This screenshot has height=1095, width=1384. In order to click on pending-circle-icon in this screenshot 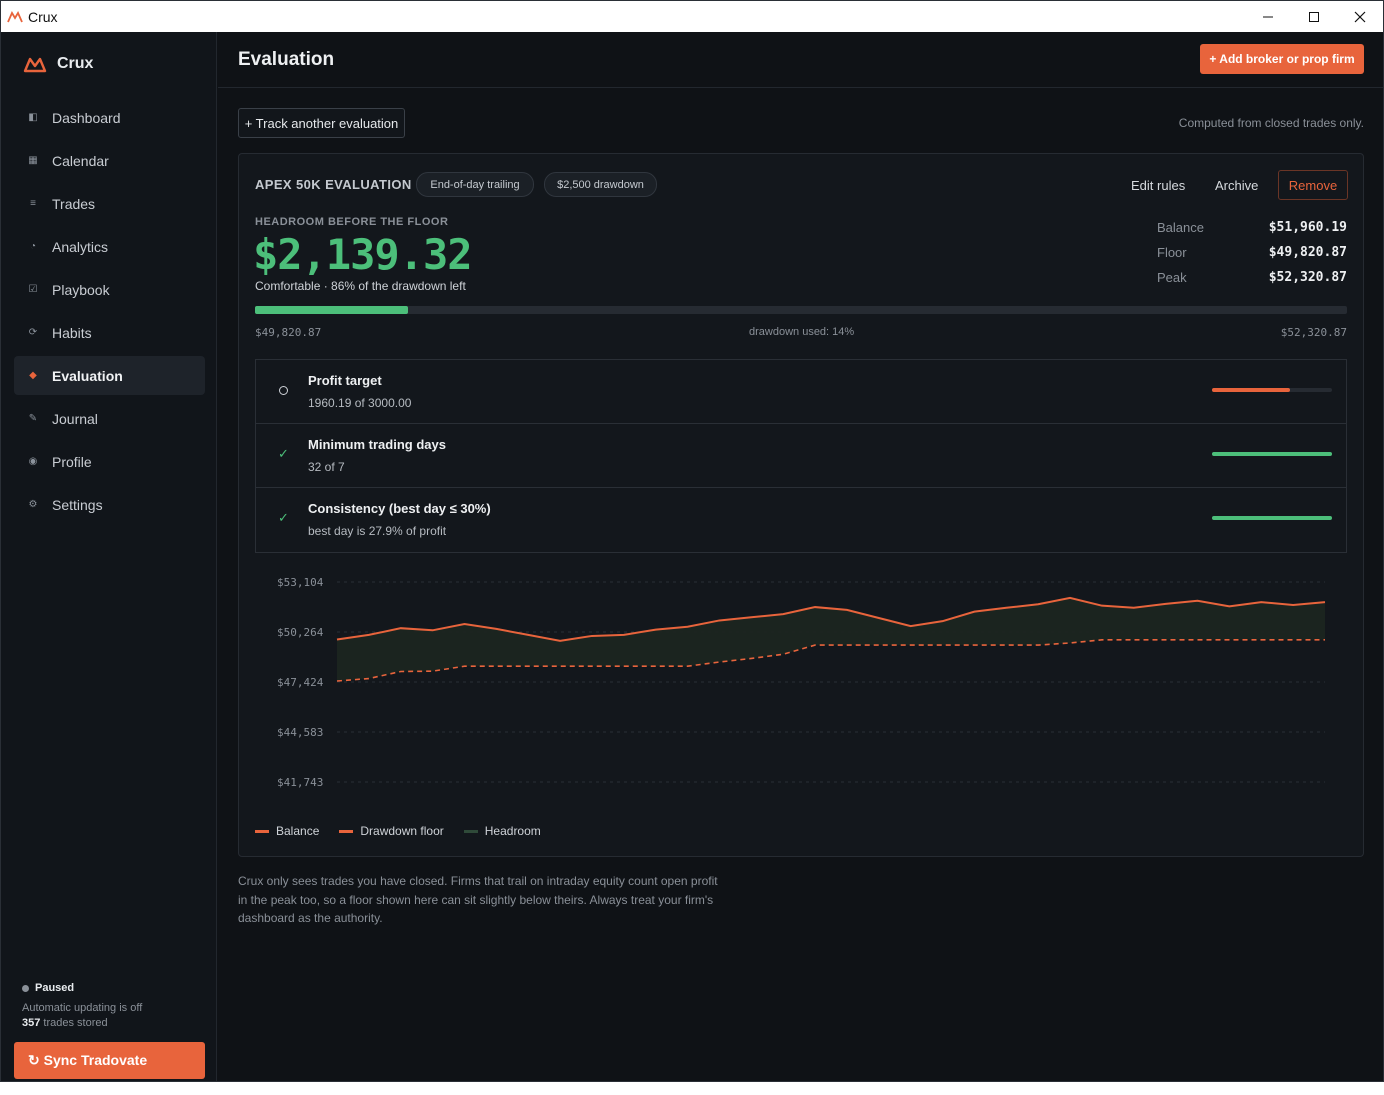, I will do `click(283, 390)`.